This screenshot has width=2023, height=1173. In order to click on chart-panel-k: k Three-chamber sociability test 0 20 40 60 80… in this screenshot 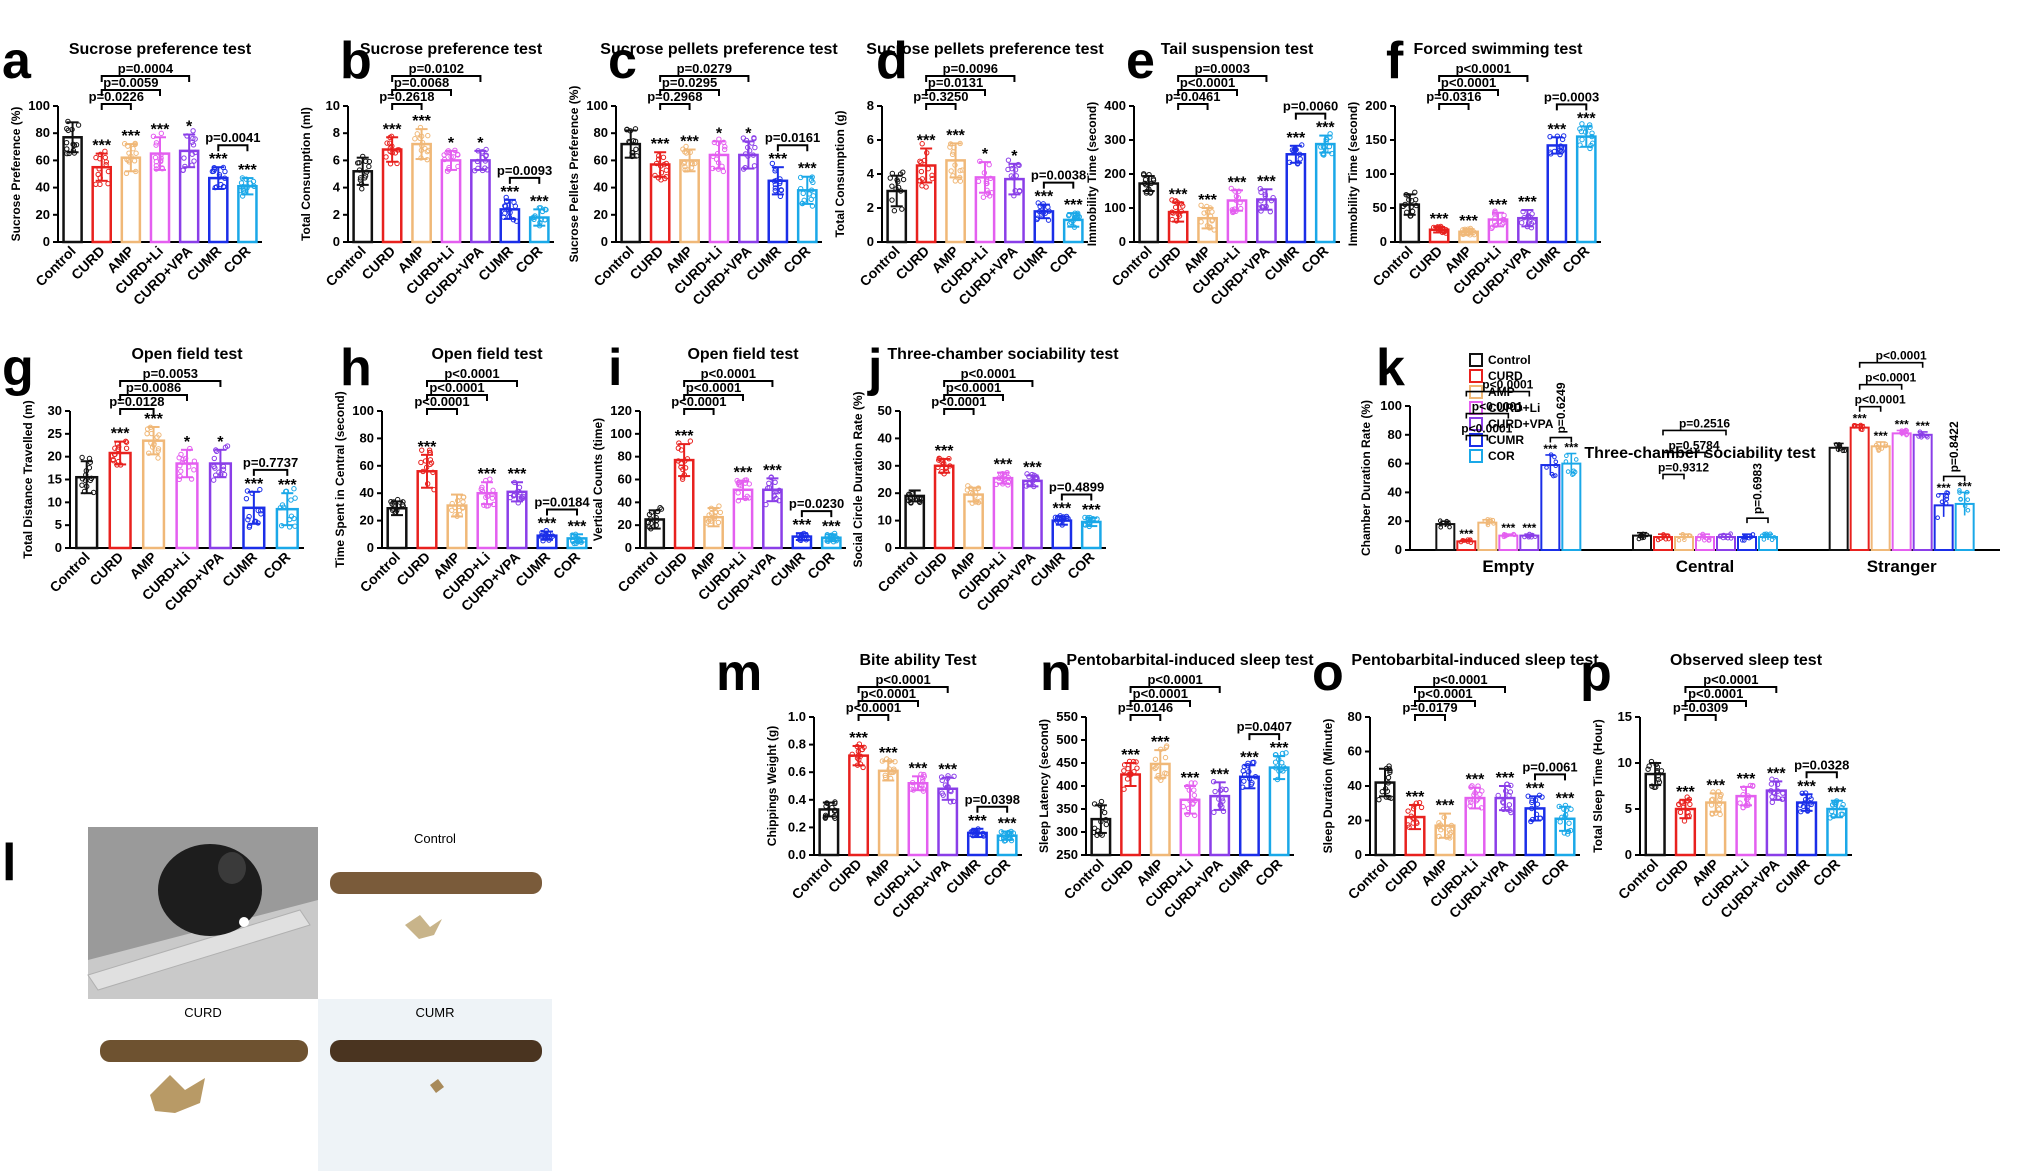, I will do `click(1679, 457)`.